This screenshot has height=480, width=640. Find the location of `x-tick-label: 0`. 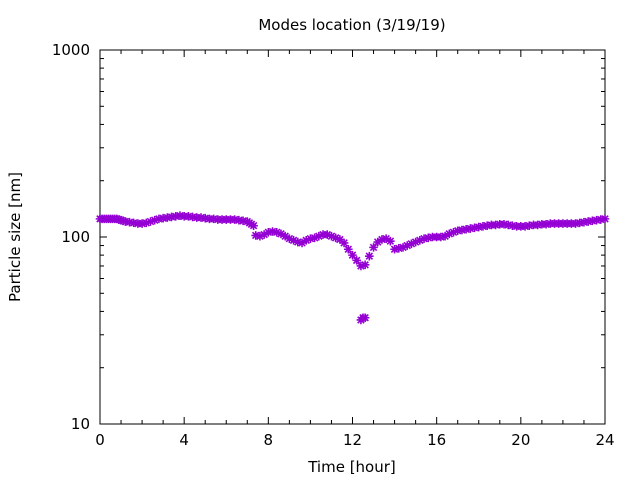

x-tick-label: 0 is located at coordinates (100, 440).